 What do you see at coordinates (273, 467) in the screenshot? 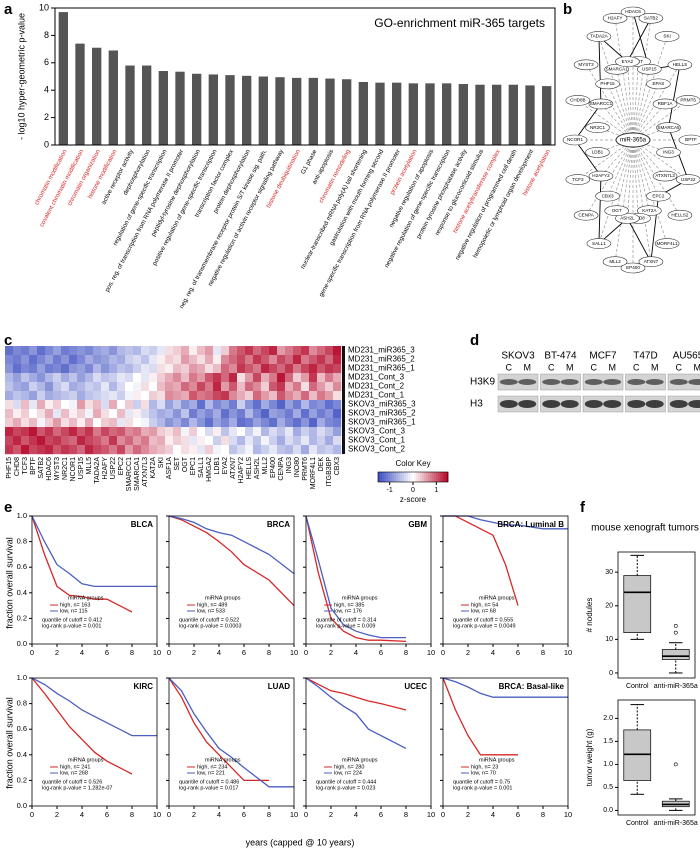
I see `column-label: EP400` at bounding box center [273, 467].